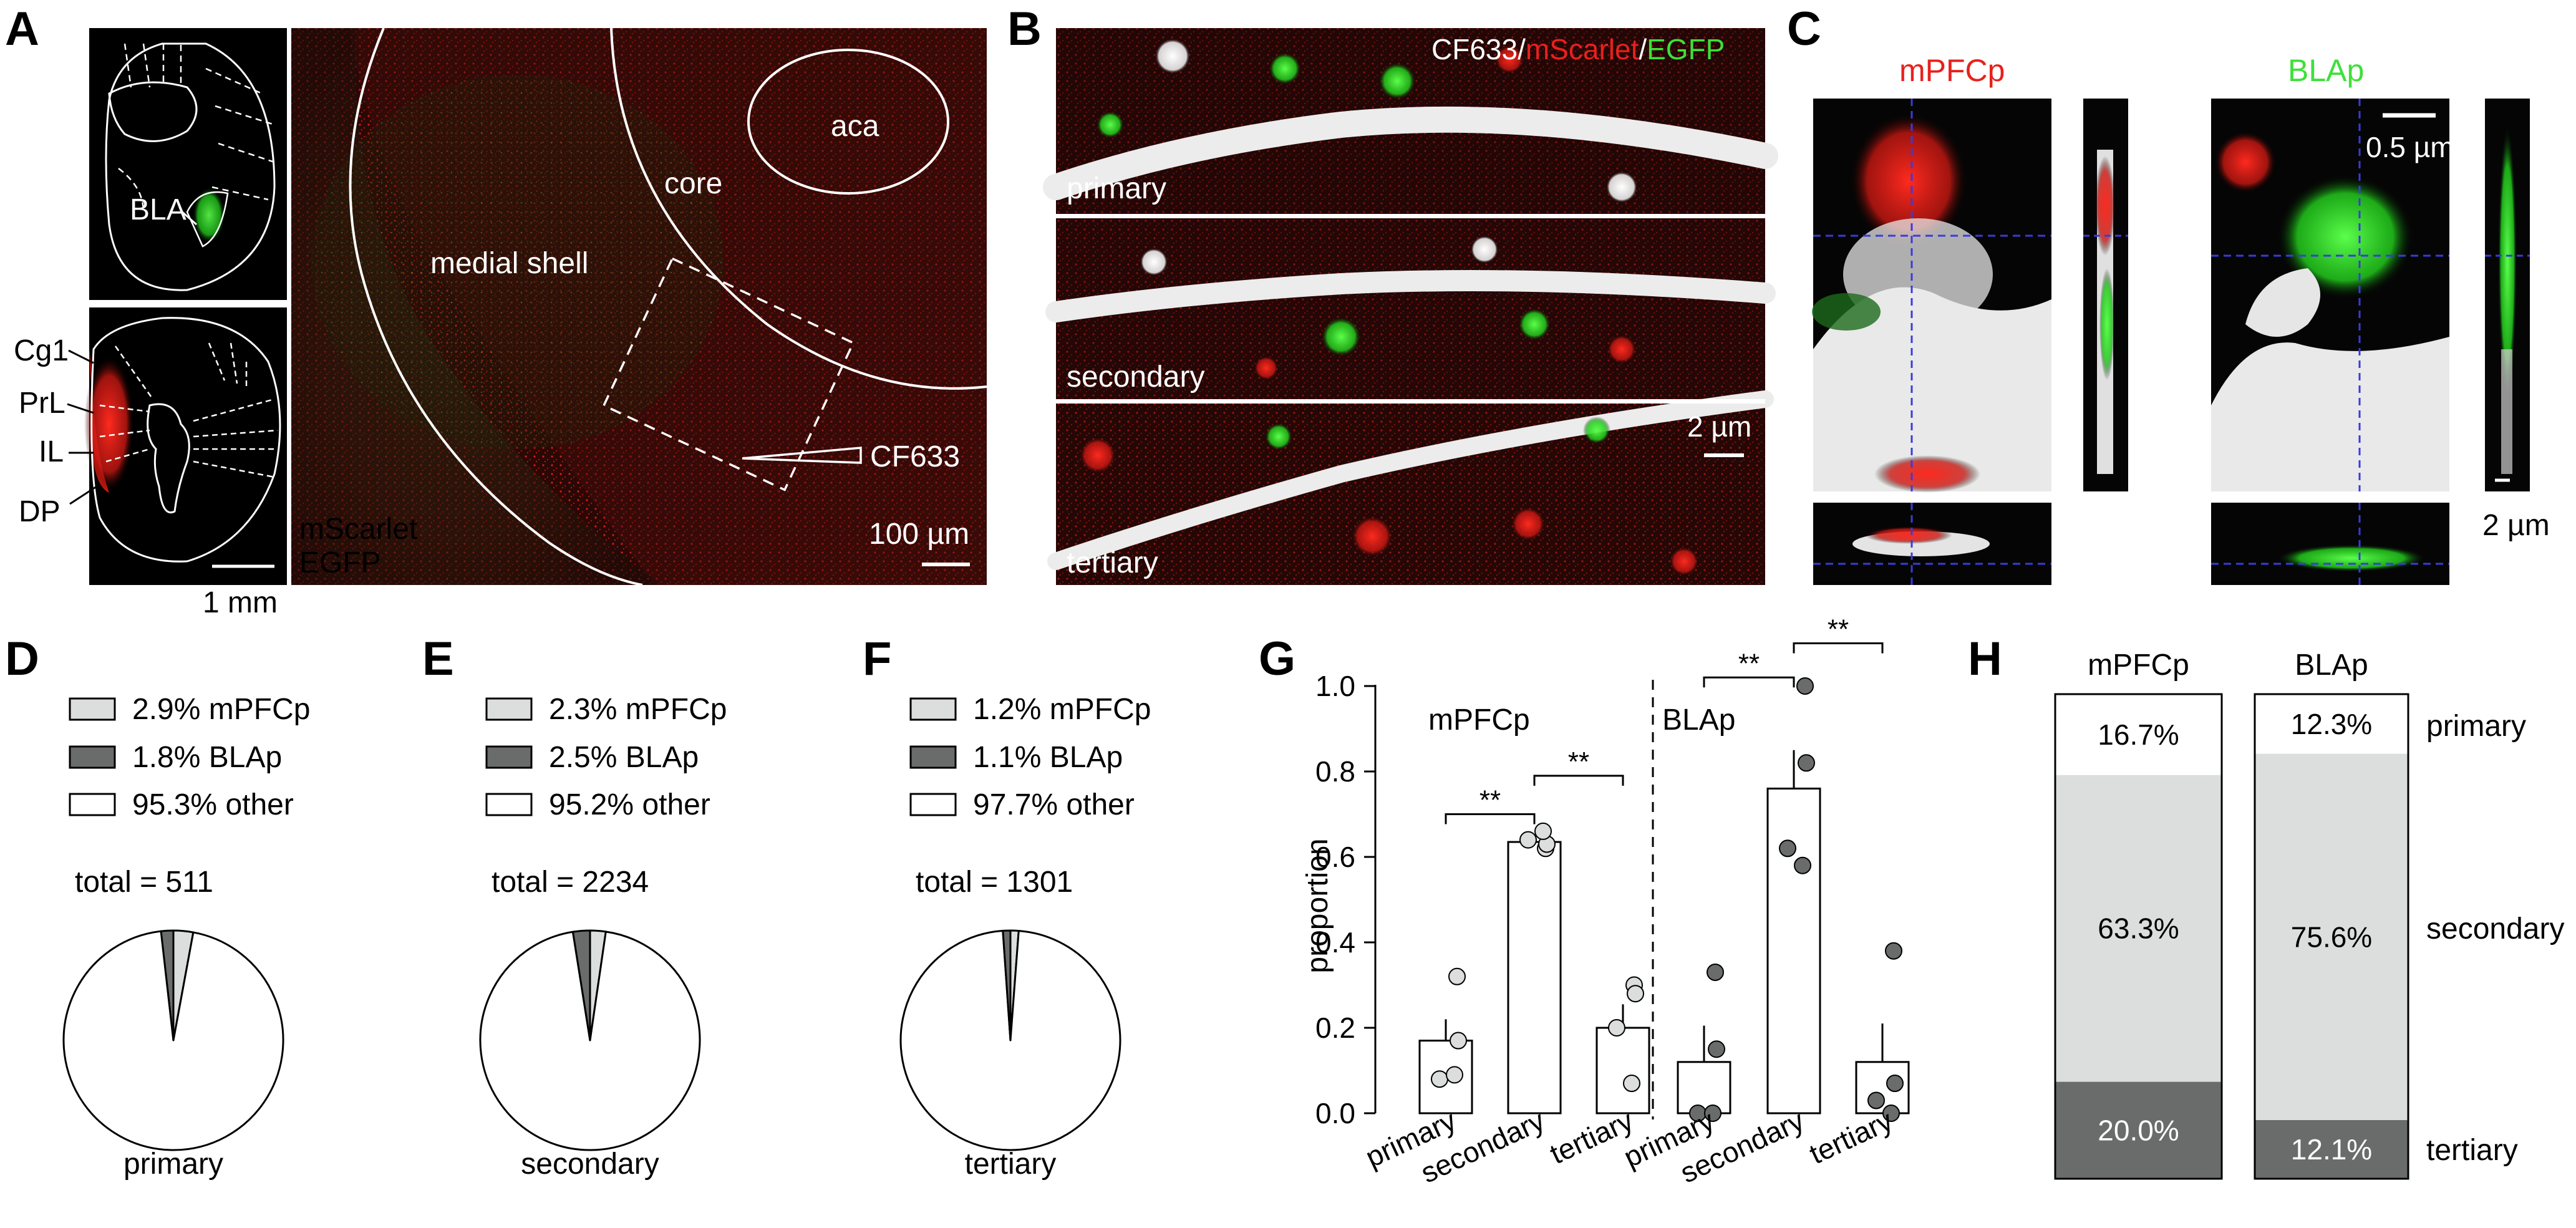  I want to click on stack-segment-secondary, so click(2138, 928).